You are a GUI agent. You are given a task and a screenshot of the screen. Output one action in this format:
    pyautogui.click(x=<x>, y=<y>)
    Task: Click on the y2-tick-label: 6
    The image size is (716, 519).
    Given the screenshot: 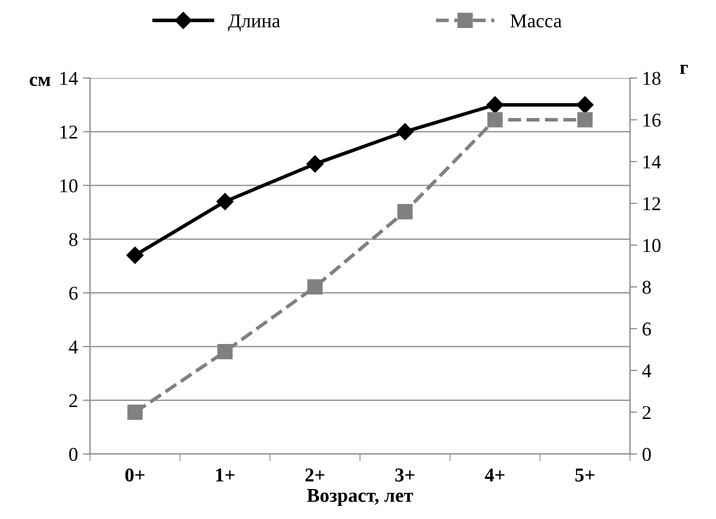 What is the action you would take?
    pyautogui.click(x=646, y=329)
    